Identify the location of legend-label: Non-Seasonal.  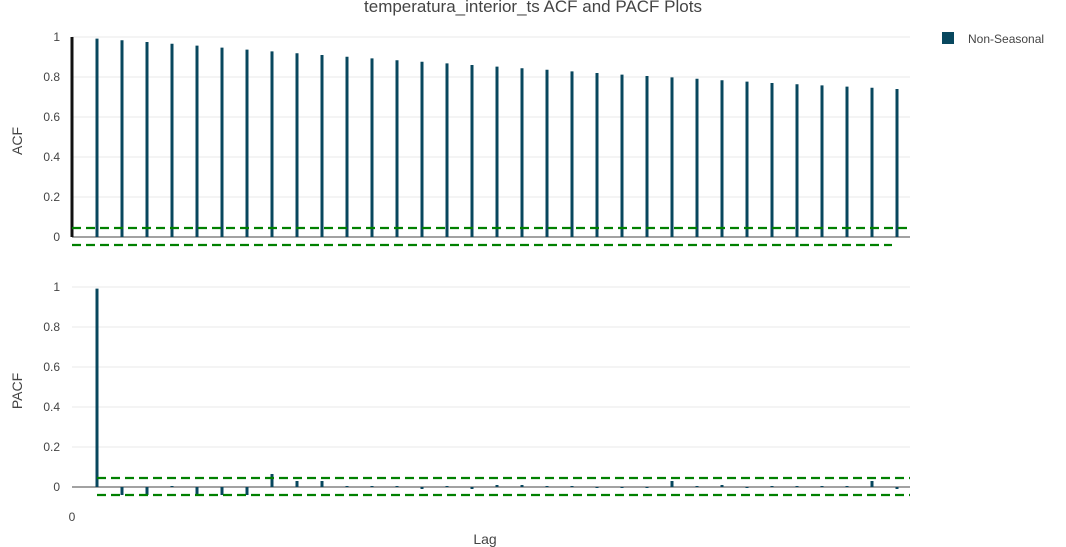
(1006, 39).